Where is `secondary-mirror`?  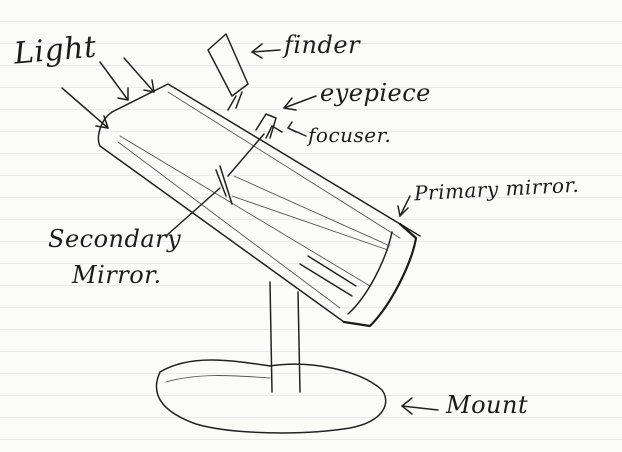
secondary-mirror is located at coordinates (221, 183).